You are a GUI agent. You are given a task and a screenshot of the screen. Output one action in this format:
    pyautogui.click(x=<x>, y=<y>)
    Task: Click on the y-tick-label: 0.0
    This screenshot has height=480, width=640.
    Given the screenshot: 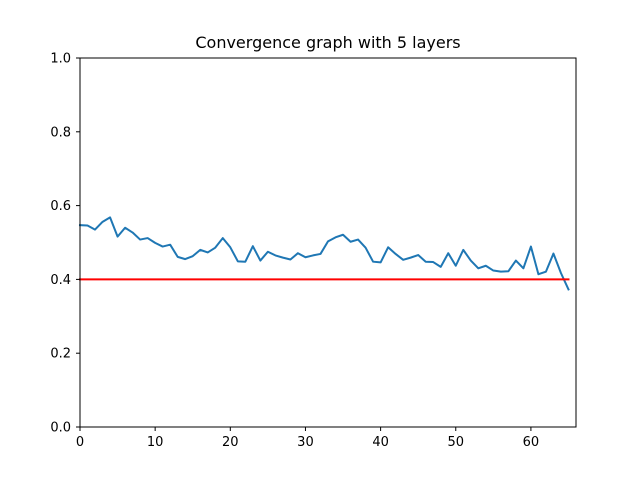 What is the action you would take?
    pyautogui.click(x=60, y=428)
    